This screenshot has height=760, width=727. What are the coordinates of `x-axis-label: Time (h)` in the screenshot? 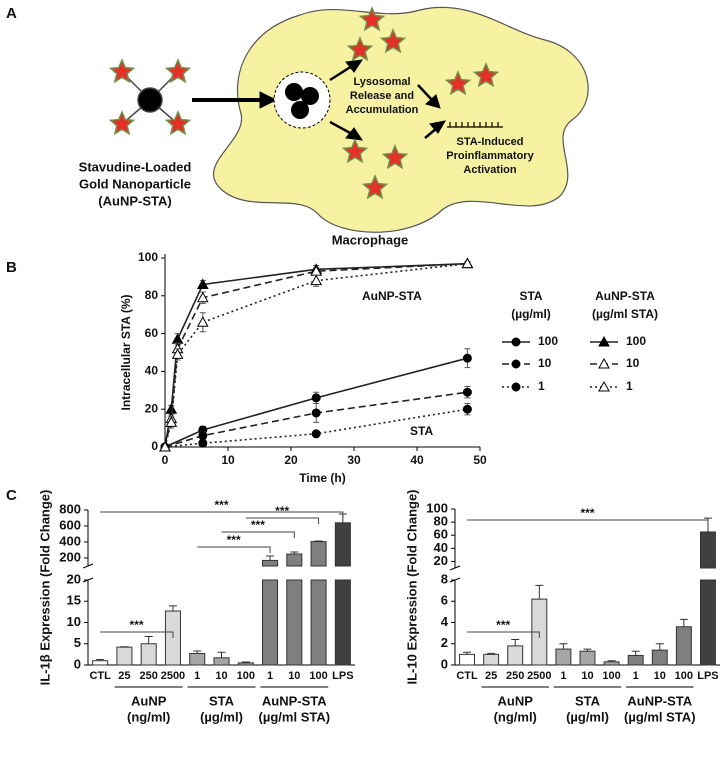 It's located at (322, 478).